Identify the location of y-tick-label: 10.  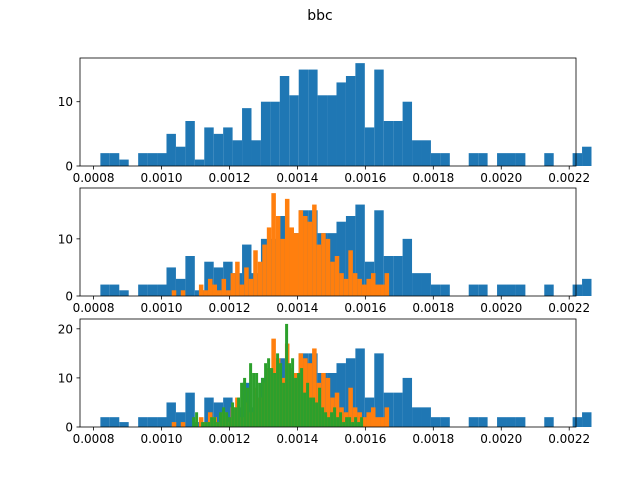
(65, 102).